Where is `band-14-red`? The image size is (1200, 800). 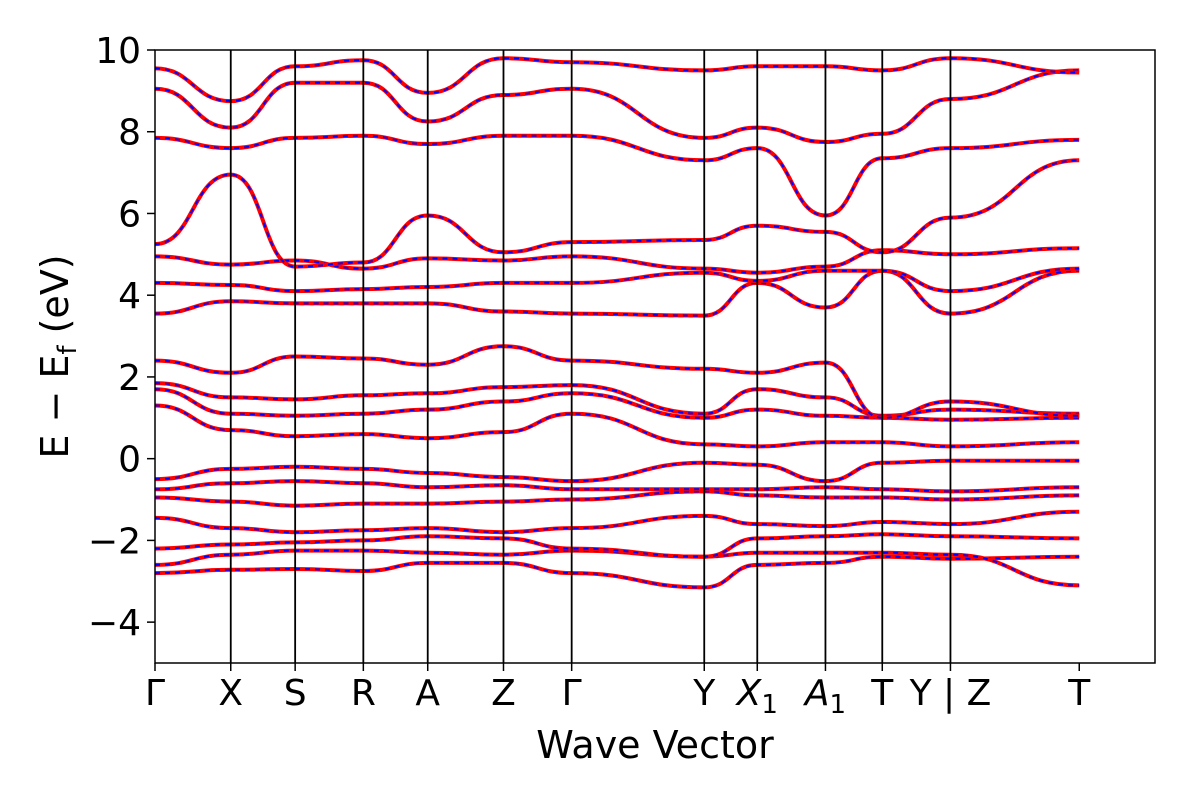 band-14-red is located at coordinates (617, 260).